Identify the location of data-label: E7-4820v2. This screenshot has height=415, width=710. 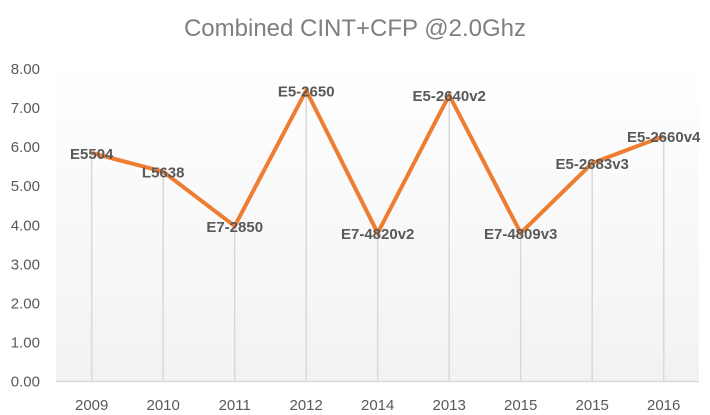
(377, 234).